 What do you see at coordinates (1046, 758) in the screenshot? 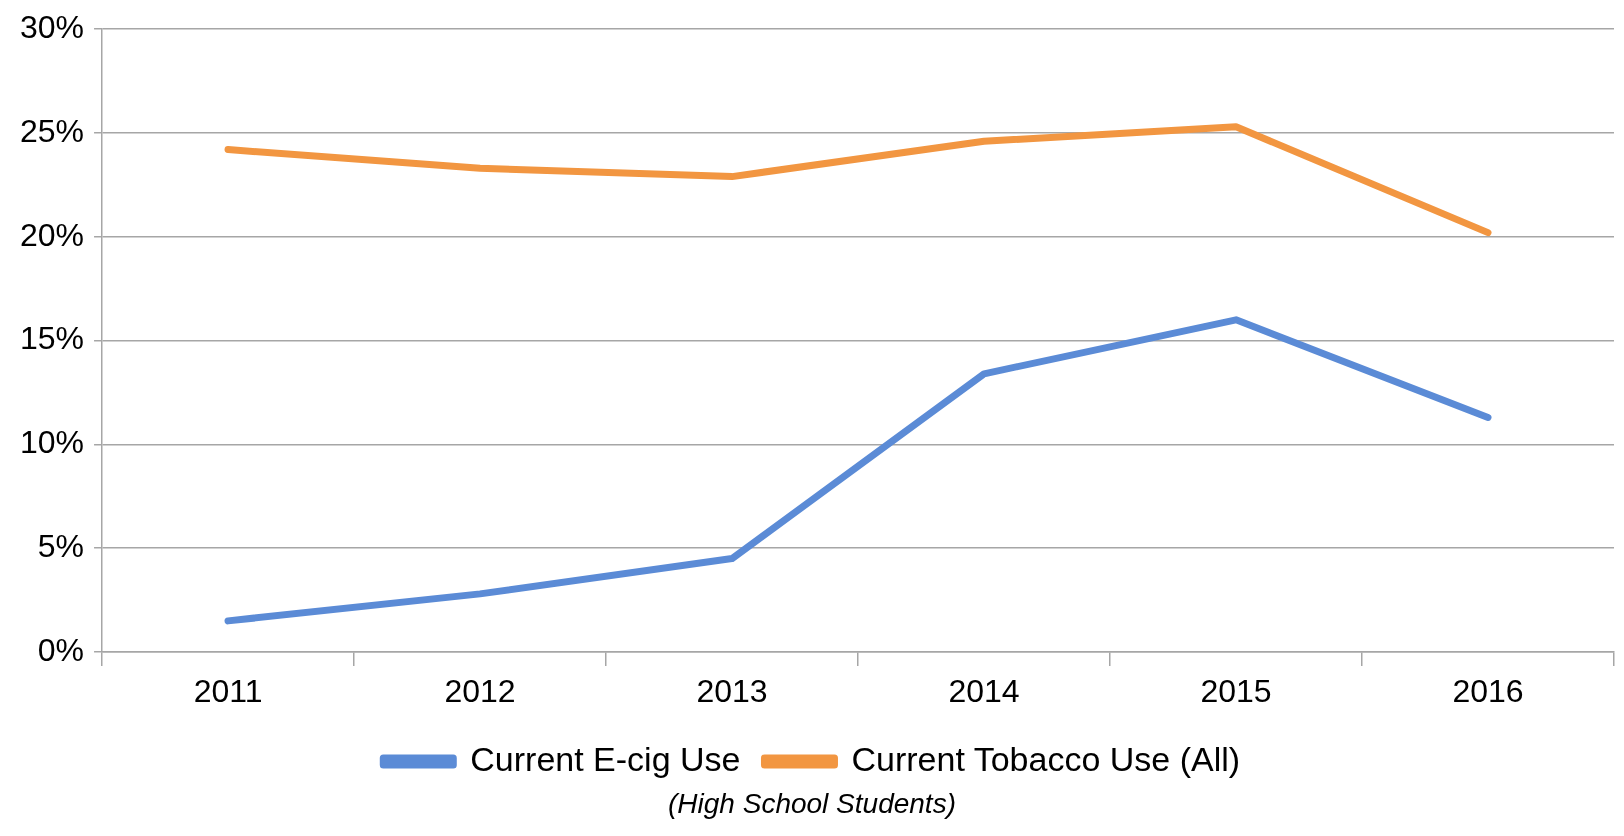
I see `legend-label: Current Tobacco Use (All)` at bounding box center [1046, 758].